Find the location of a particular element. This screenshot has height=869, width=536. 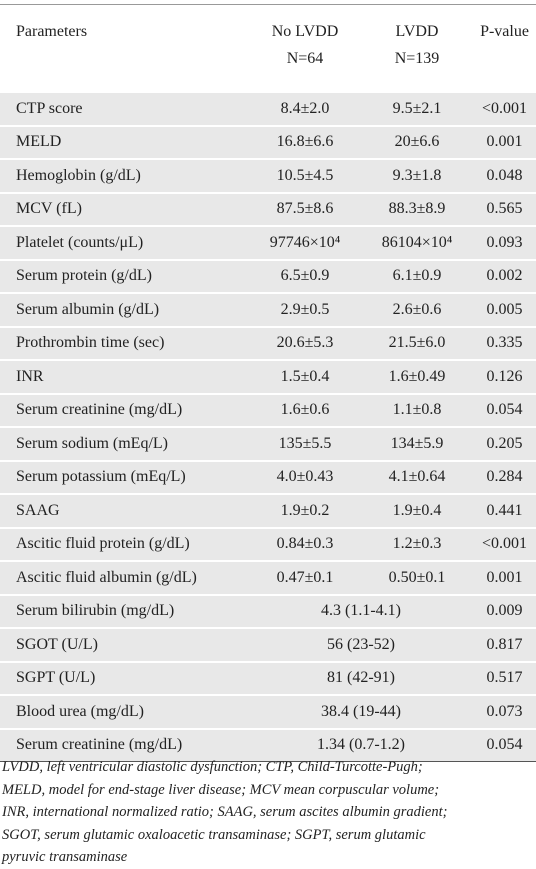

table-row: SAAG 1.9±0.2 1.9±0.4 0.441 is located at coordinates (268, 510).